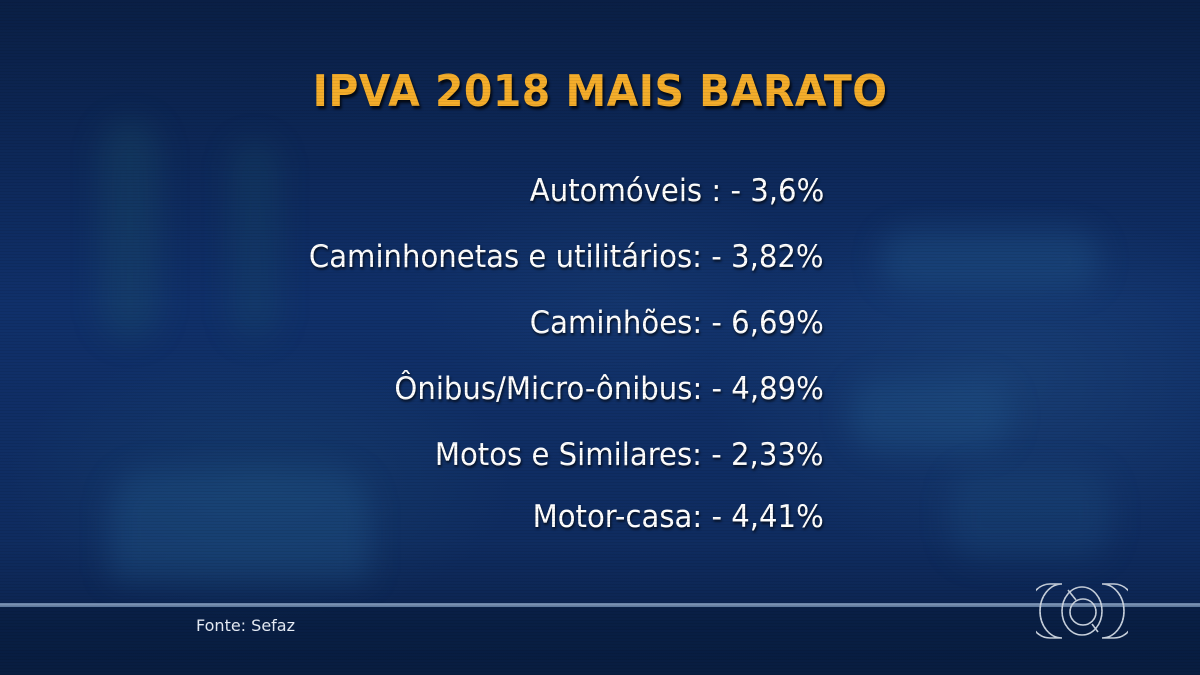 This screenshot has width=1200, height=675. I want to click on list-item: Caminhões: - 6,69%, so click(474, 331).